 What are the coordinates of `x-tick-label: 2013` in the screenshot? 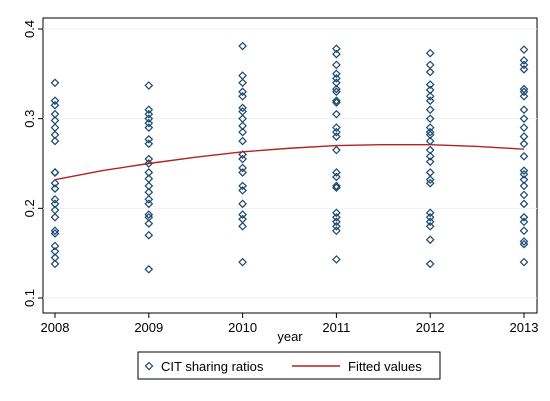 It's located at (524, 327).